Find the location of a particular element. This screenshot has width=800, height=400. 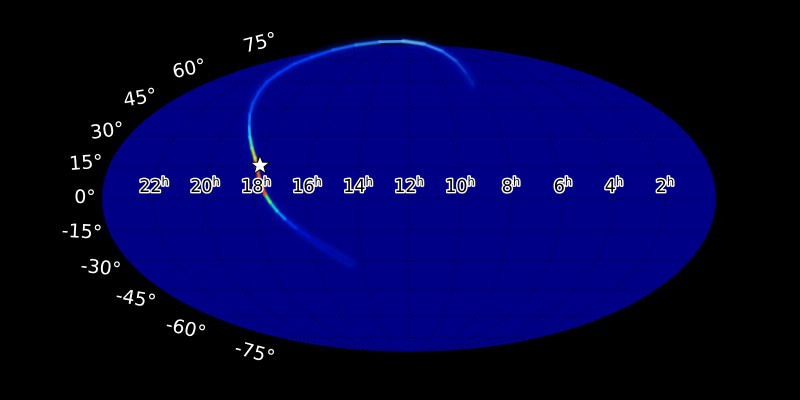

ra-tick-label: 6h is located at coordinates (563, 186).